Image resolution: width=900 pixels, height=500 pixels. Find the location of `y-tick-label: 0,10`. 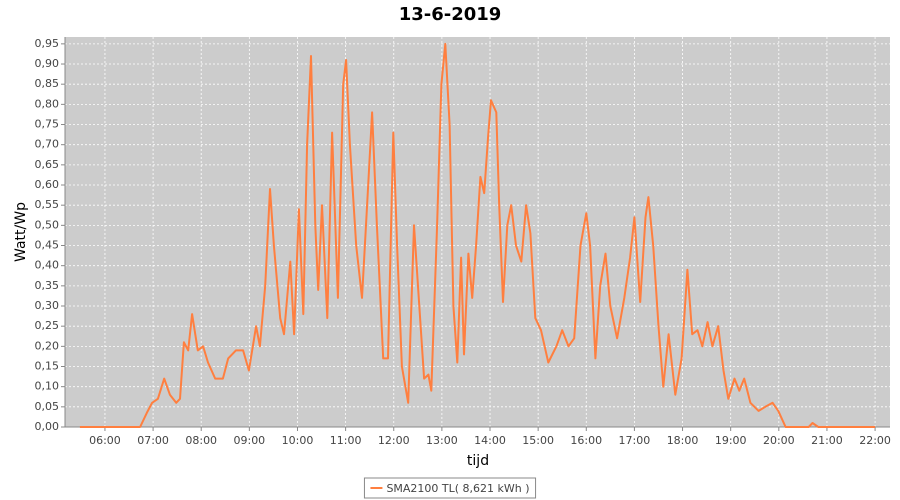

y-tick-label: 0,10 is located at coordinates (47, 386).